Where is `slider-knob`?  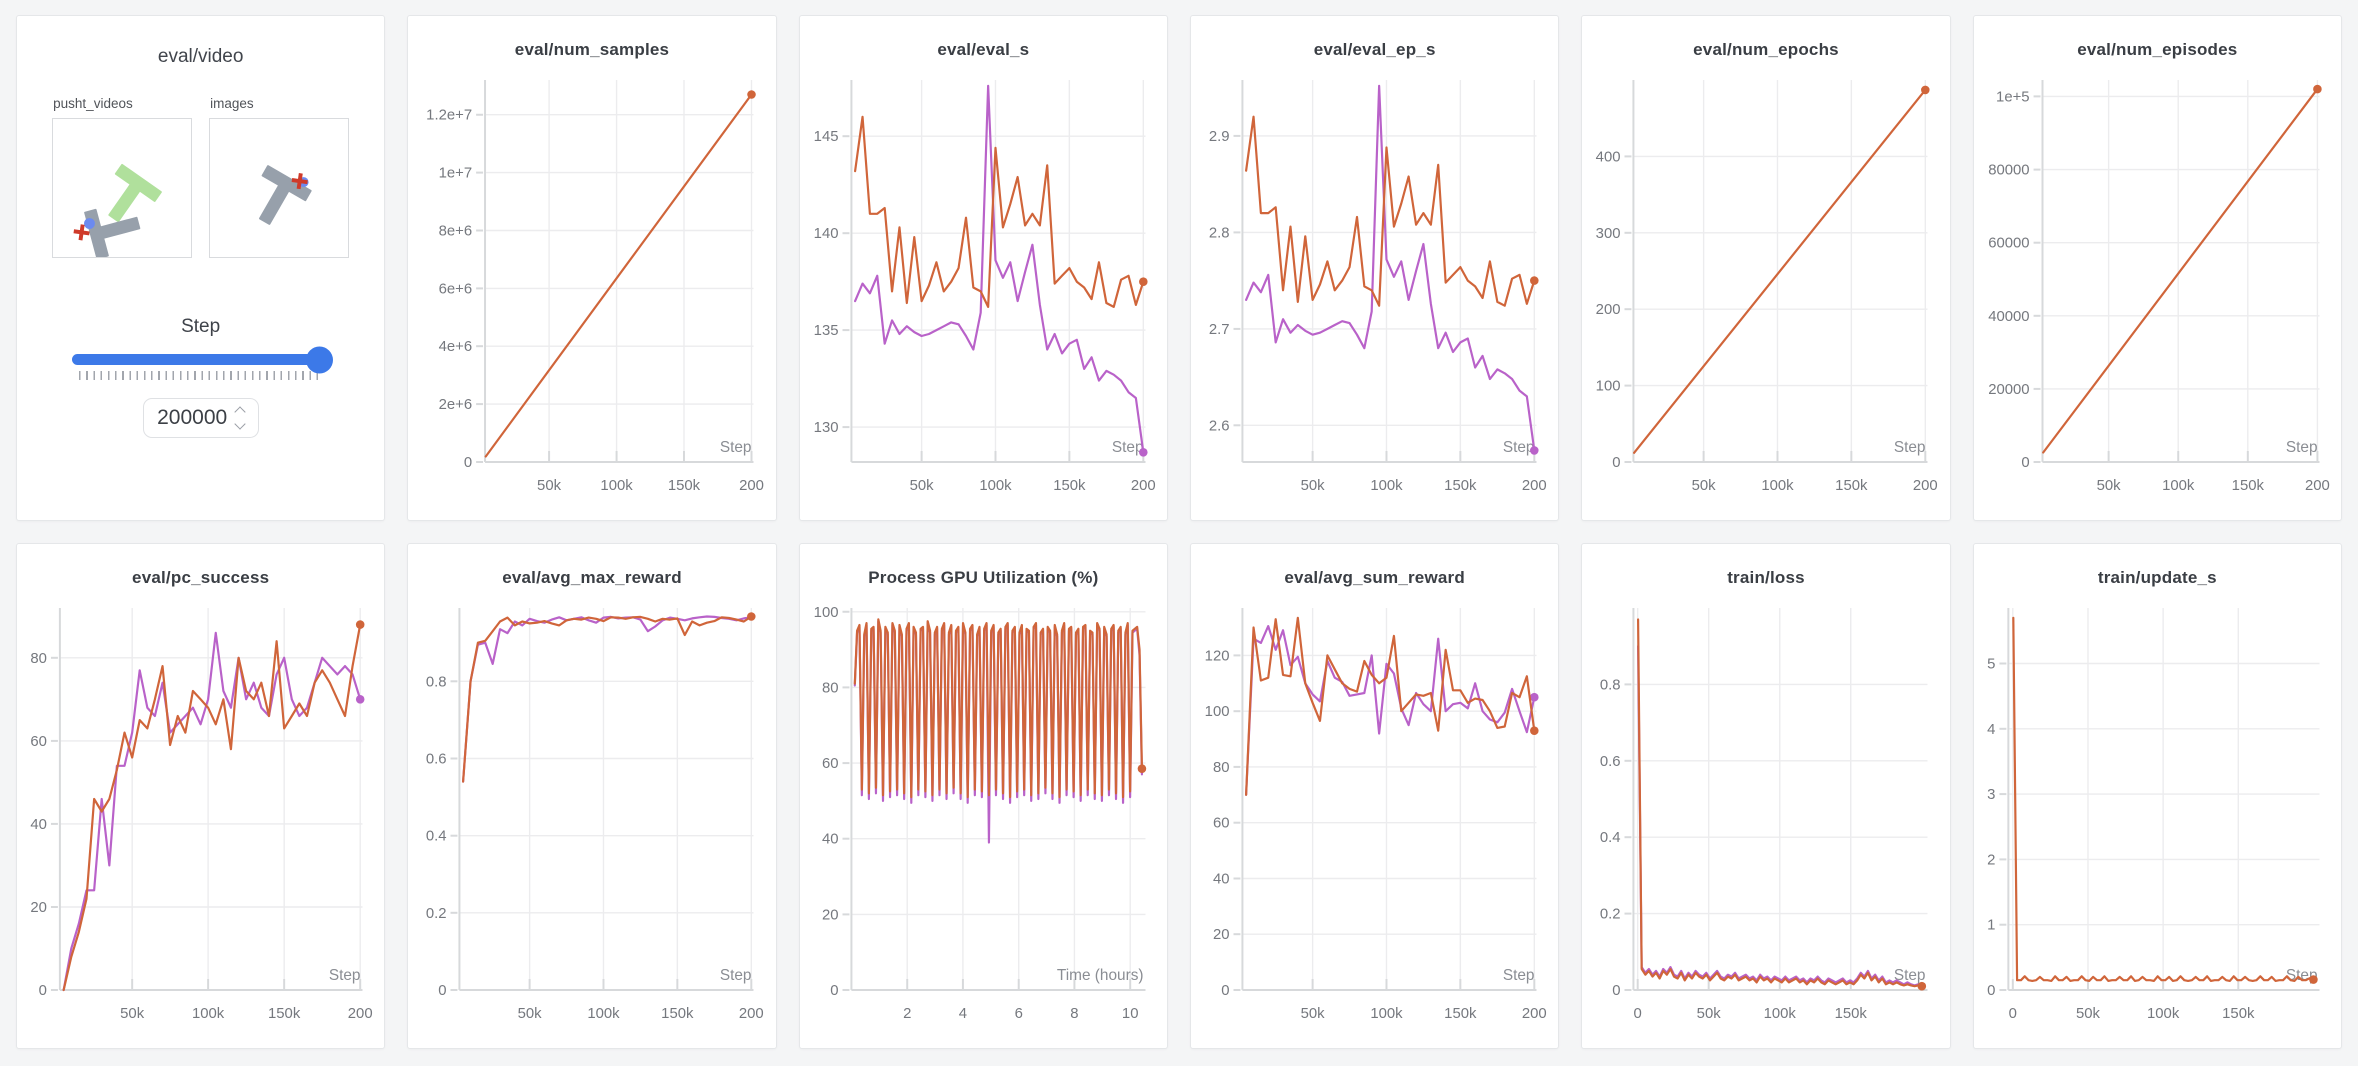 slider-knob is located at coordinates (319, 359).